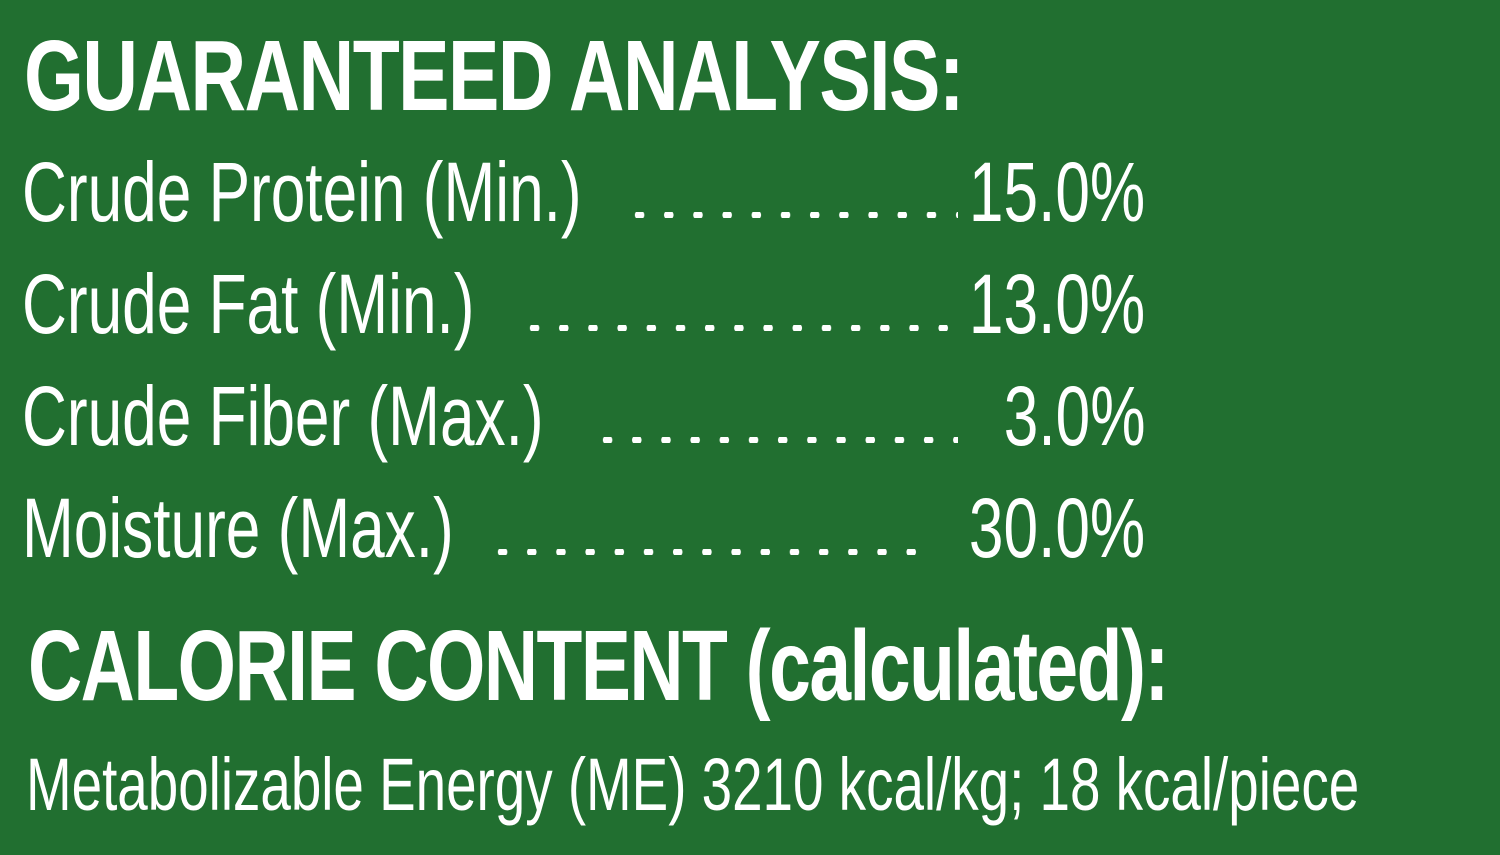  Describe the element at coordinates (283, 416) in the screenshot. I see `analysis-row-label: Crude Fiber (Max.)` at that location.